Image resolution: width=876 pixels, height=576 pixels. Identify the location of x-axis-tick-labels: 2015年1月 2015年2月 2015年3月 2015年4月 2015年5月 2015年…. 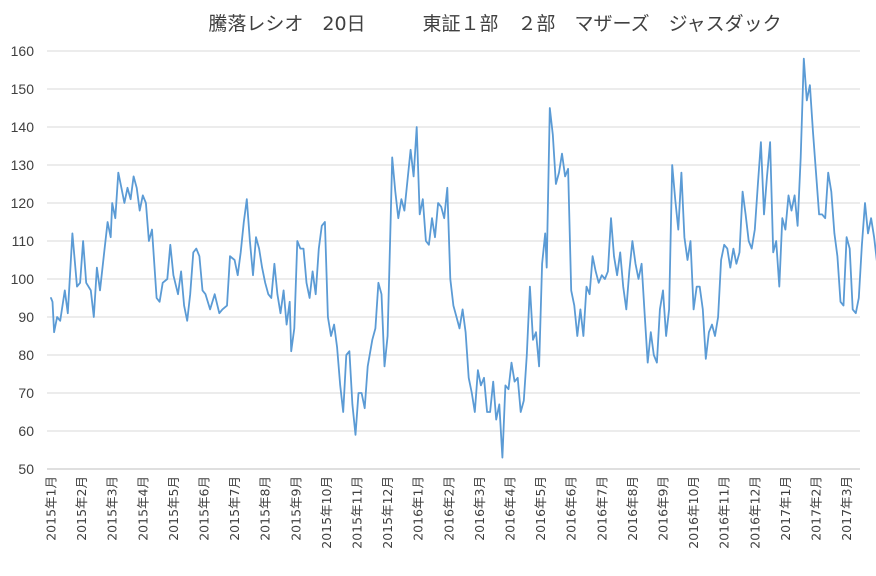
(449, 512).